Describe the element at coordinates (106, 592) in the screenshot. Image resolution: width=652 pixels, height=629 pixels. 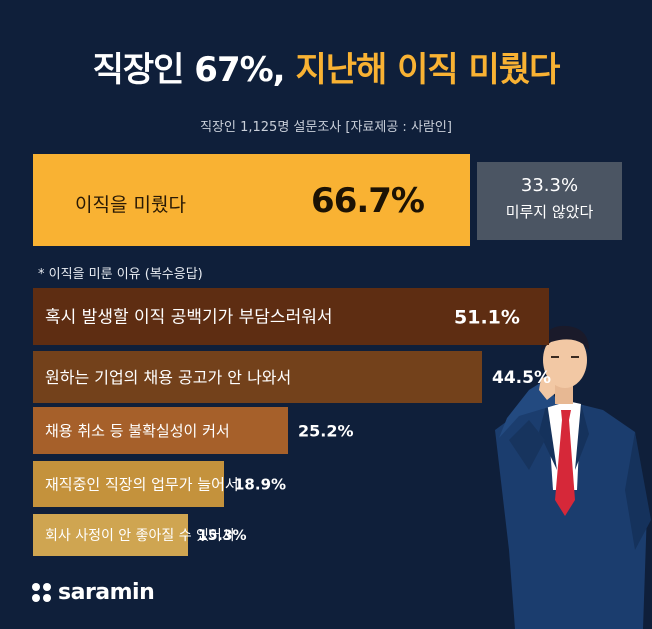
I see `brand-name: saramin` at that location.